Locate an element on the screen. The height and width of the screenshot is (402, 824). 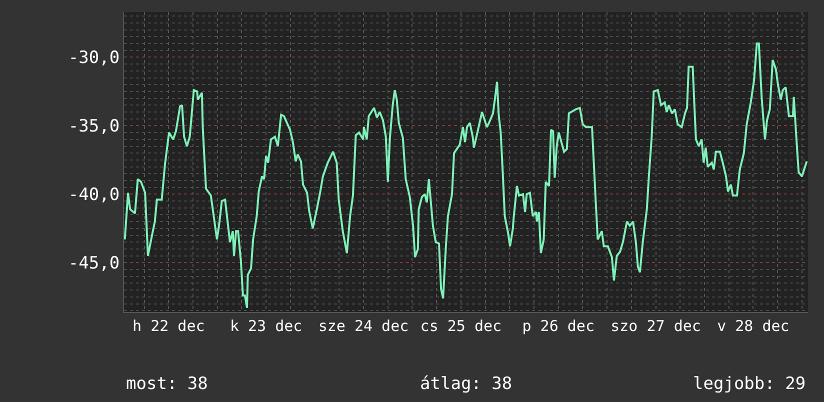
x-tick-label: szo 27 dec is located at coordinates (655, 326).